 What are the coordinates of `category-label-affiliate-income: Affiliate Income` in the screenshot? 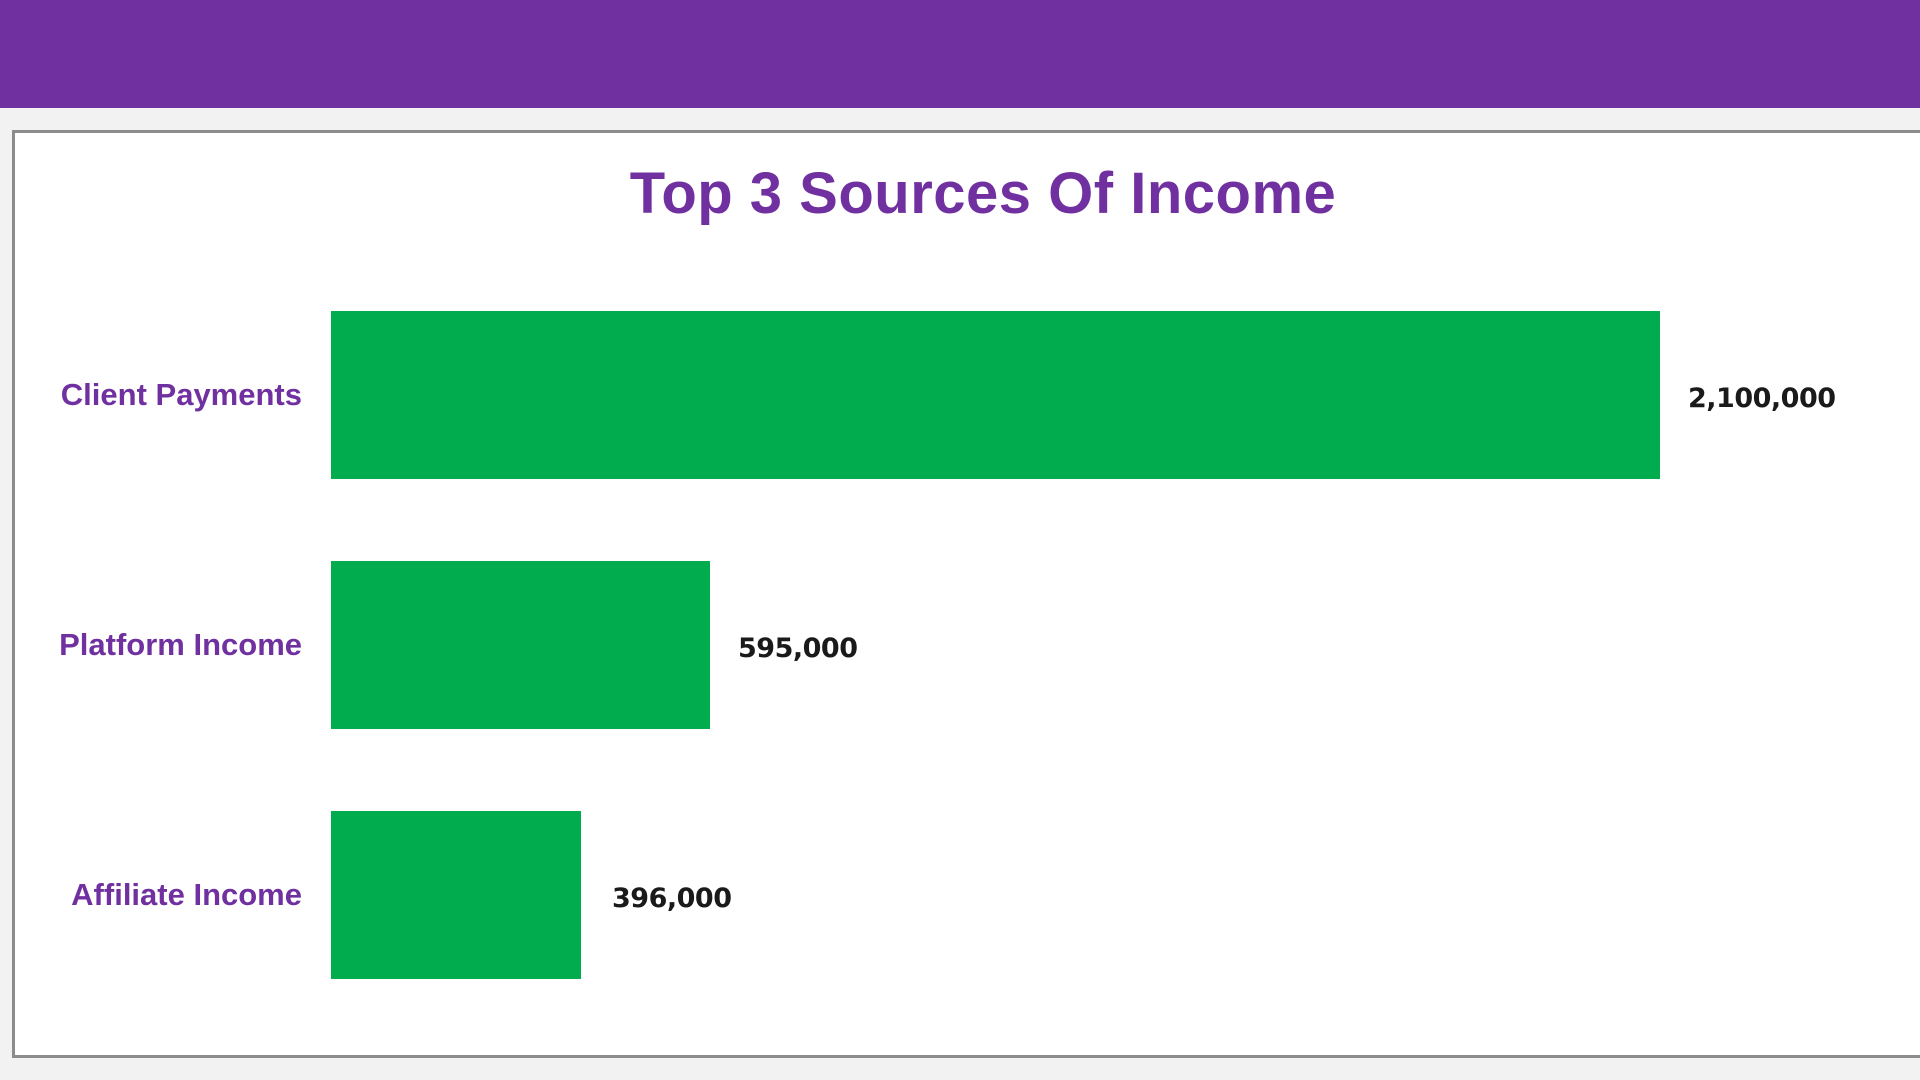 It's located at (186, 894).